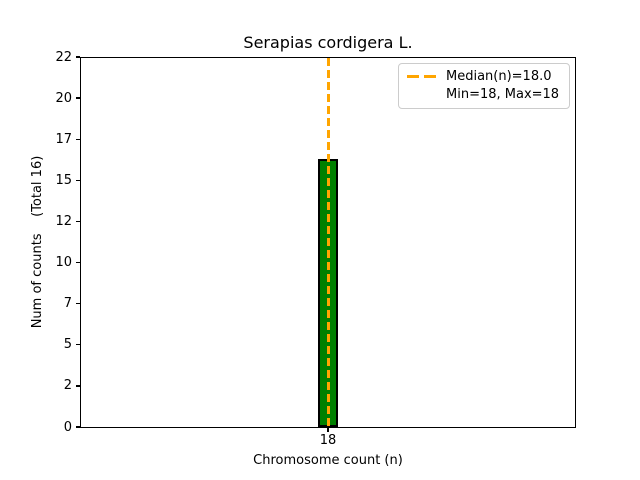 The image size is (640, 480). I want to click on median-dashed-line-icon, so click(422, 76).